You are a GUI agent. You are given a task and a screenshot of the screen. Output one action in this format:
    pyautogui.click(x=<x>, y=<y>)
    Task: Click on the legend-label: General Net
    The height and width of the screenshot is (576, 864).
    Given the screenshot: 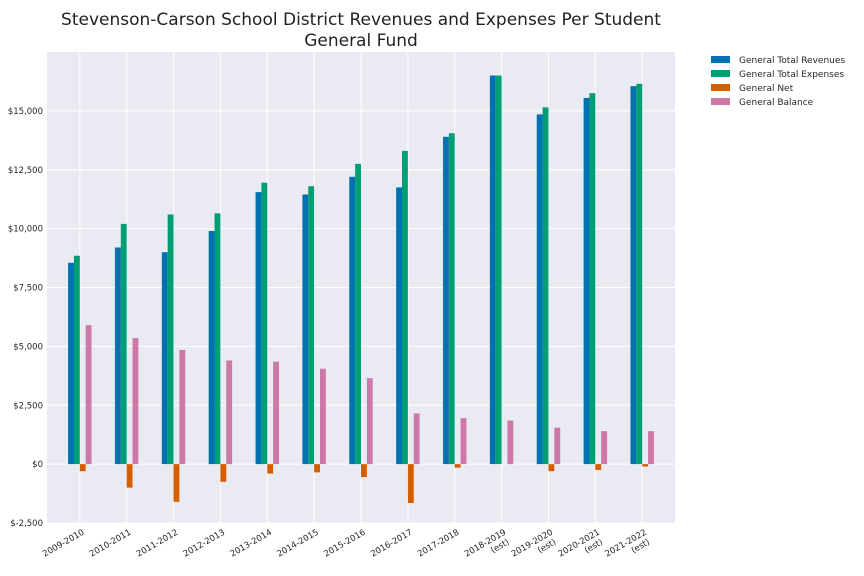 What is the action you would take?
    pyautogui.click(x=766, y=89)
    